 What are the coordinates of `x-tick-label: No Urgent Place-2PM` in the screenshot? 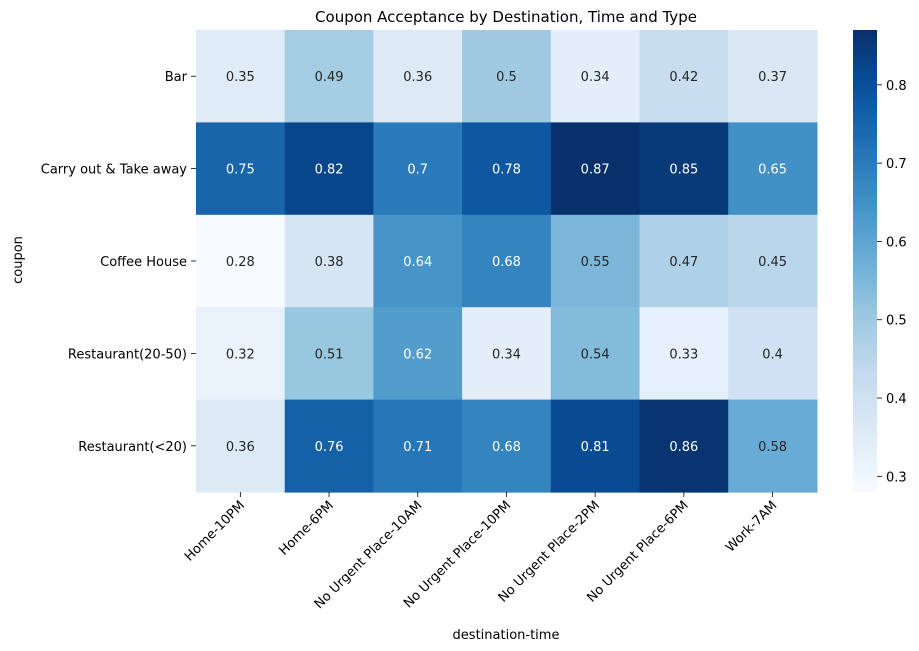 It's located at (549, 551).